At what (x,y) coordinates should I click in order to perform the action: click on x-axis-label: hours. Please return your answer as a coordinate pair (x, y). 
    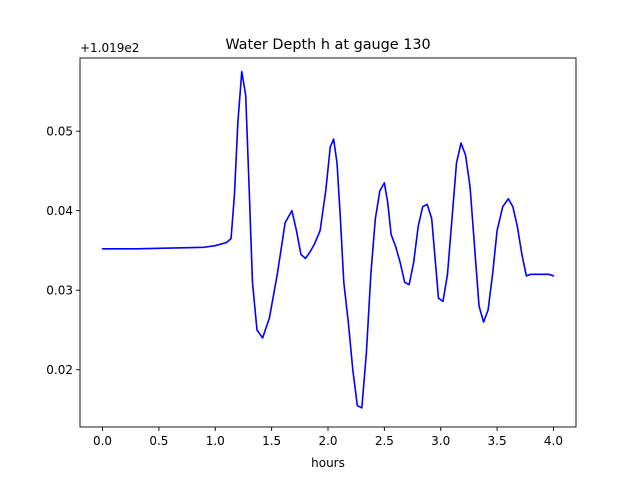
    Looking at the image, I should click on (328, 463).